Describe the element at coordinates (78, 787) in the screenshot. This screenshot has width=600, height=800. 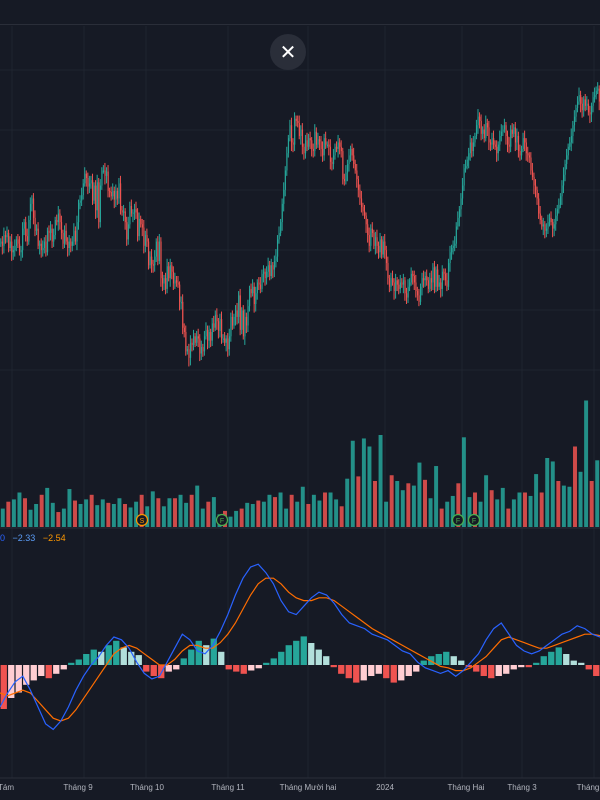
I see `x-tick-label: Tháng 9` at that location.